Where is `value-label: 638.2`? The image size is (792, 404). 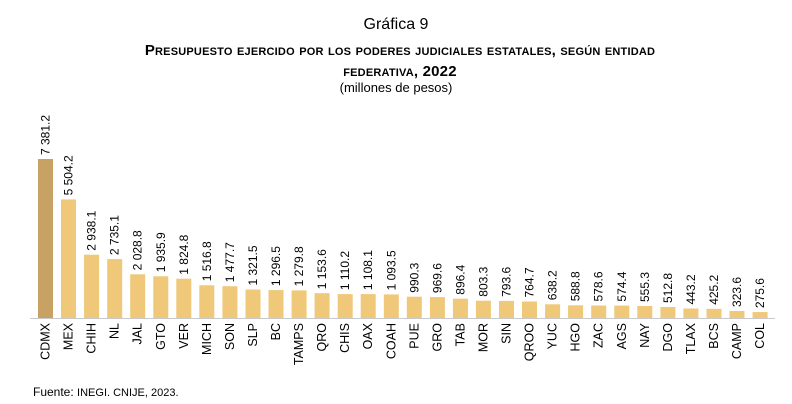 value-label: 638.2 is located at coordinates (553, 285).